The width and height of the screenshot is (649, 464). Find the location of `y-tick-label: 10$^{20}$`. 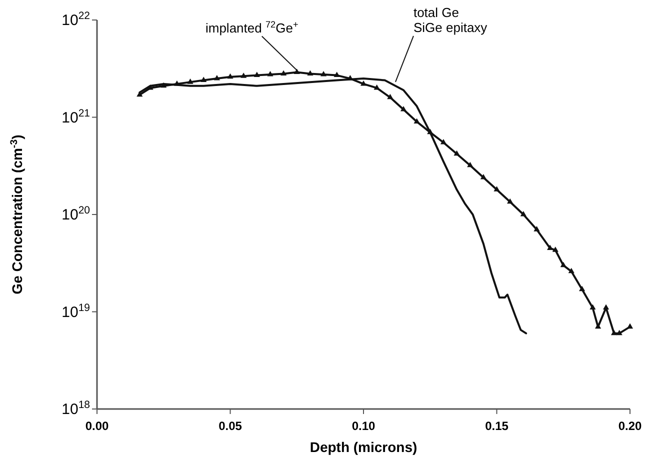

y-tick-label: 10$^{20}$ is located at coordinates (76, 214).